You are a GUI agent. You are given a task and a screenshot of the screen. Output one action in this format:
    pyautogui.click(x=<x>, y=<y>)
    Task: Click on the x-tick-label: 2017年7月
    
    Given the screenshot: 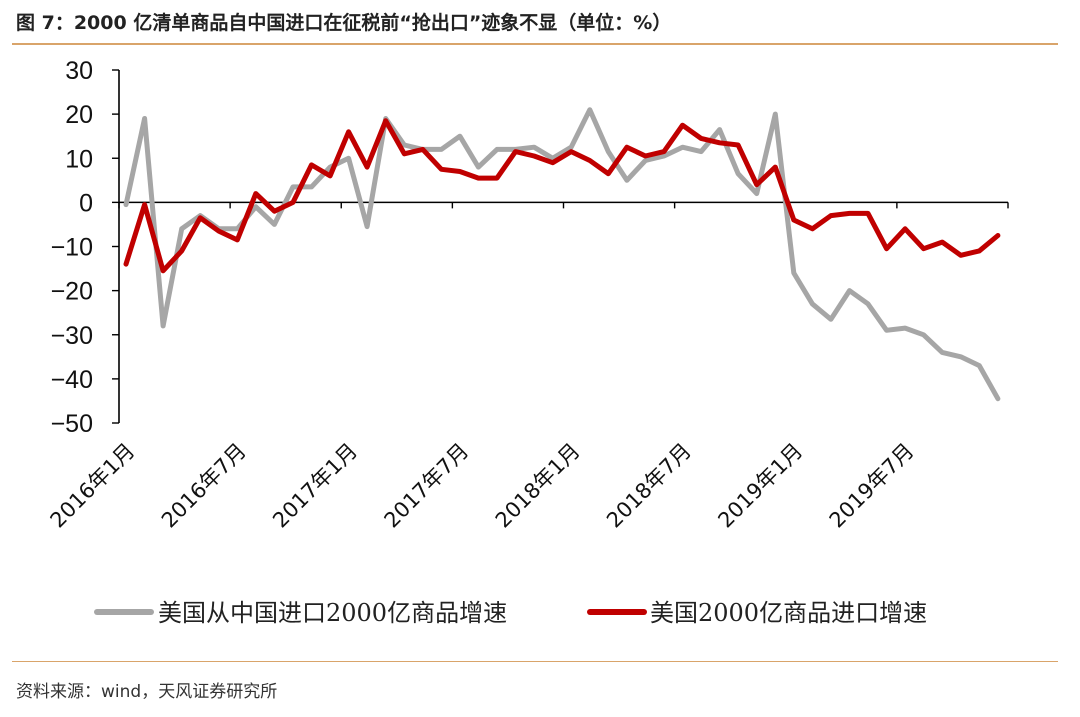 What is the action you would take?
    pyautogui.click(x=427, y=486)
    